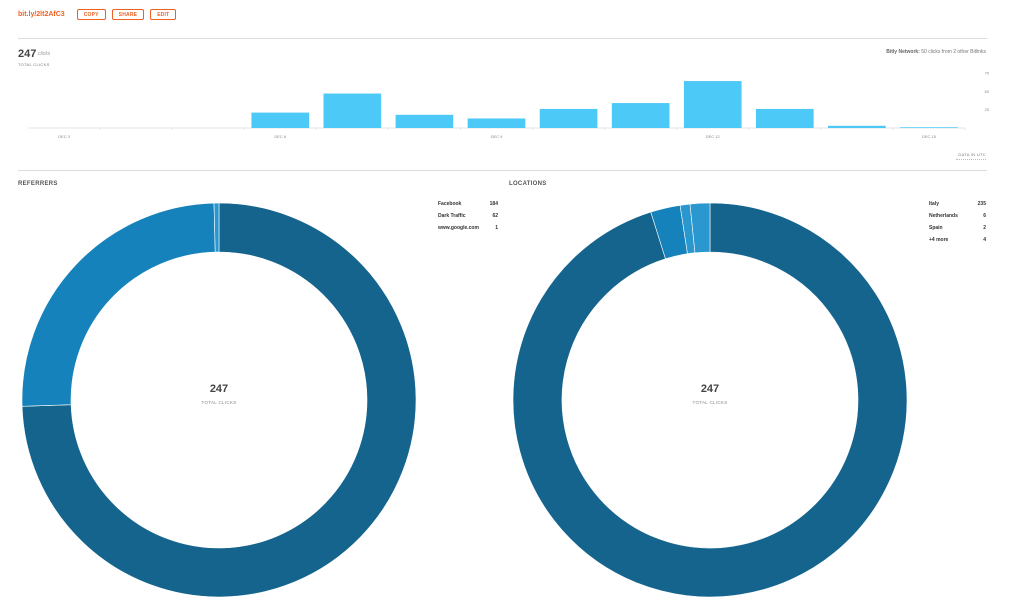 The image size is (1024, 605). I want to click on locations-legend: Italy 235 Netherlands 6 Spain 2 +4 more 4, so click(957, 225).